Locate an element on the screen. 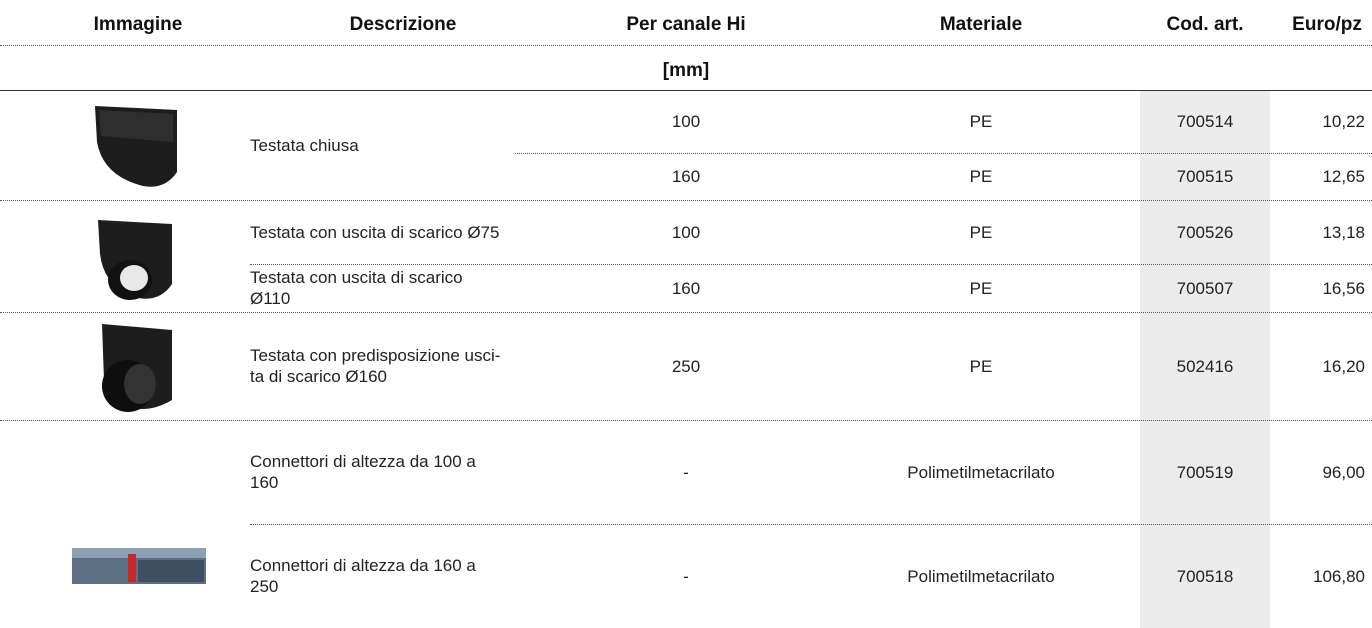 Image resolution: width=1372 pixels, height=628 pixels. header-cell: Descrizione is located at coordinates (403, 24).